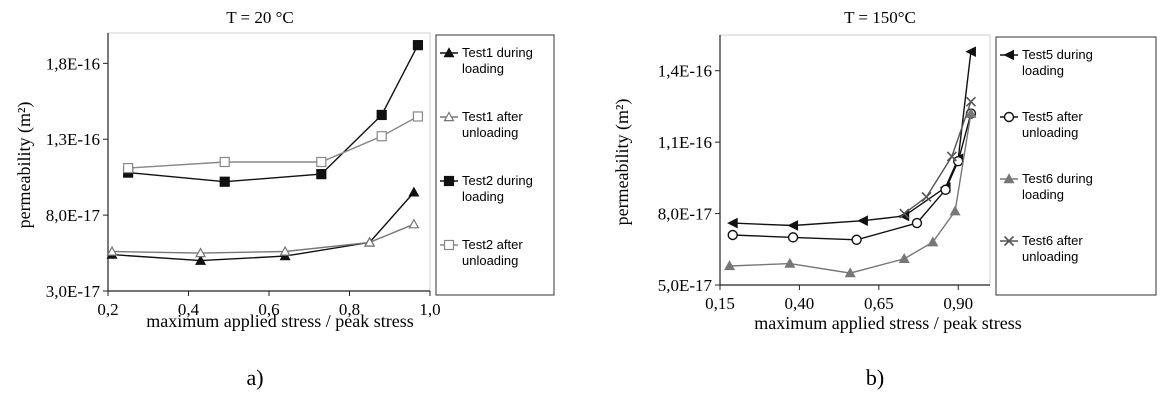 This screenshot has height=401, width=1176. Describe the element at coordinates (254, 377) in the screenshot. I see `caption-a: a)` at that location.